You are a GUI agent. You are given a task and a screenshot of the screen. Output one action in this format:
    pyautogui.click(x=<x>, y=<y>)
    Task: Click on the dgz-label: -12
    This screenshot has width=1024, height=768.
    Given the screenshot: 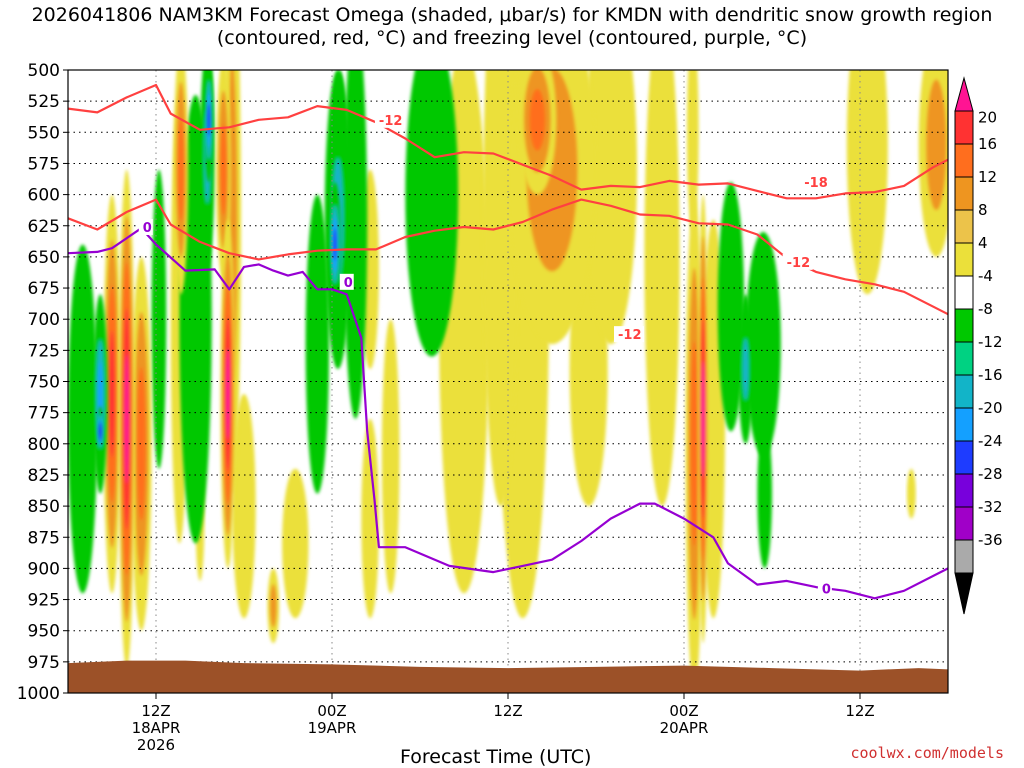 What is the action you would take?
    pyautogui.click(x=391, y=121)
    